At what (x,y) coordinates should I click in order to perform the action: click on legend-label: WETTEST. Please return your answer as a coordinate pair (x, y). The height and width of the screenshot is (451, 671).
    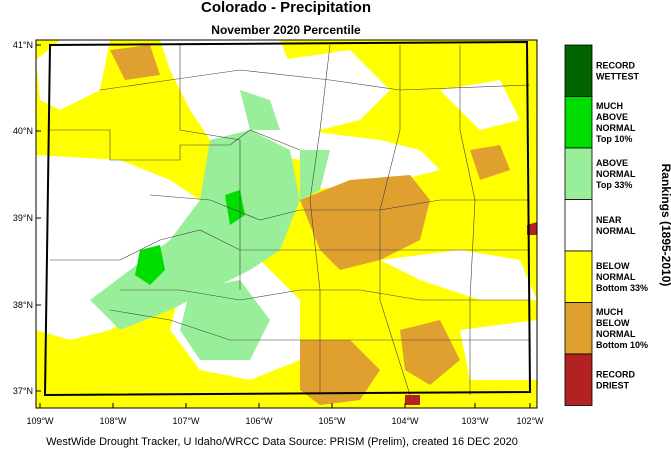
    Looking at the image, I should click on (617, 76).